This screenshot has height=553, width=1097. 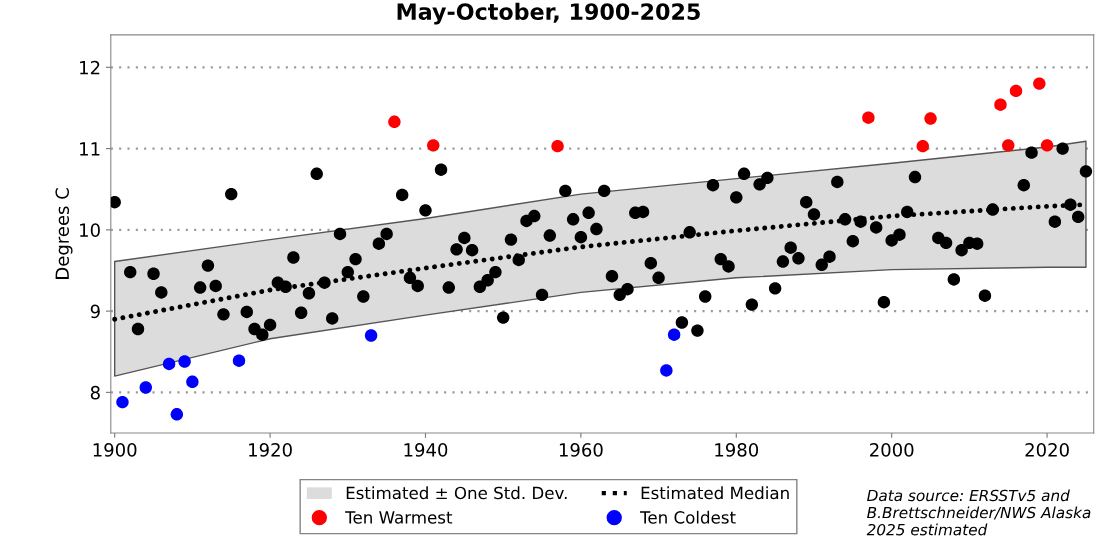 What do you see at coordinates (581, 450) in the screenshot?
I see `x-tick-label: 1960` at bounding box center [581, 450].